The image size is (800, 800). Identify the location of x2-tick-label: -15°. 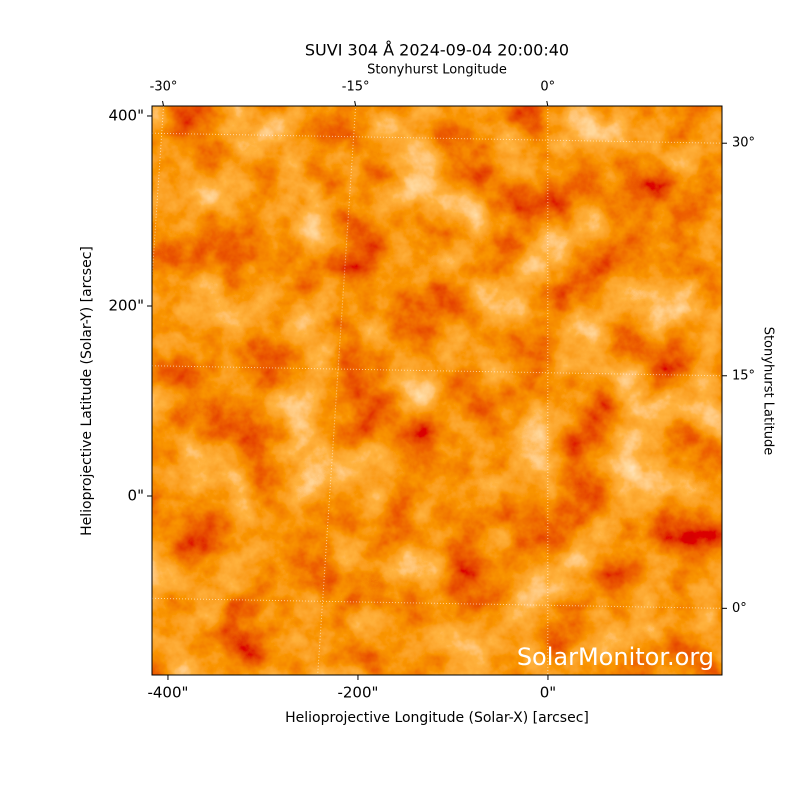
(356, 87).